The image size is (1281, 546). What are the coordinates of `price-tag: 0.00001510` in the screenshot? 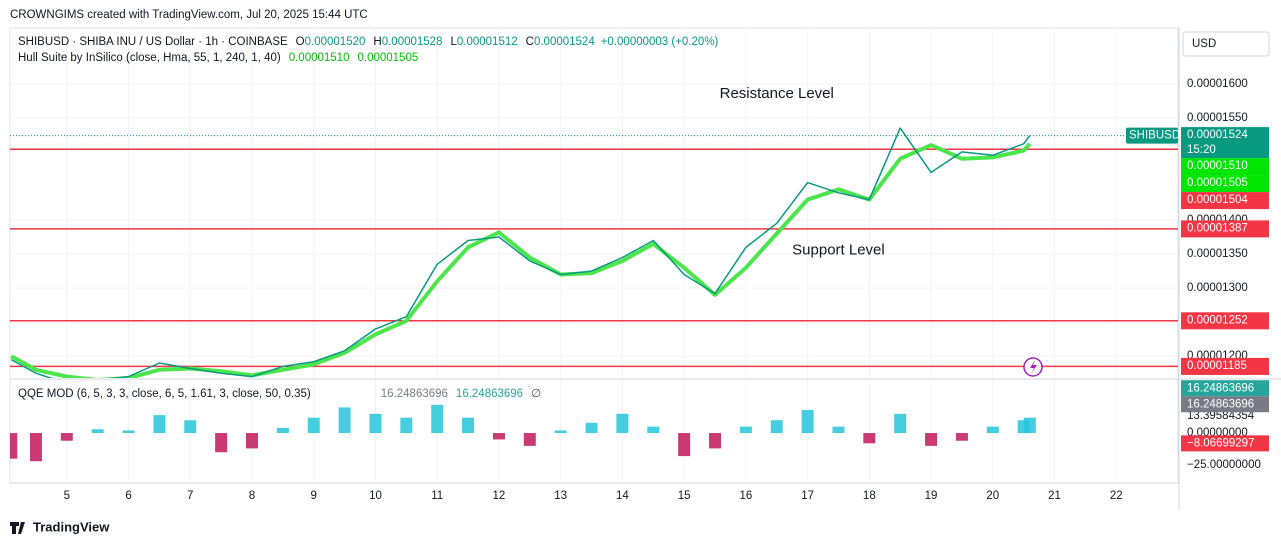 It's located at (1225, 167).